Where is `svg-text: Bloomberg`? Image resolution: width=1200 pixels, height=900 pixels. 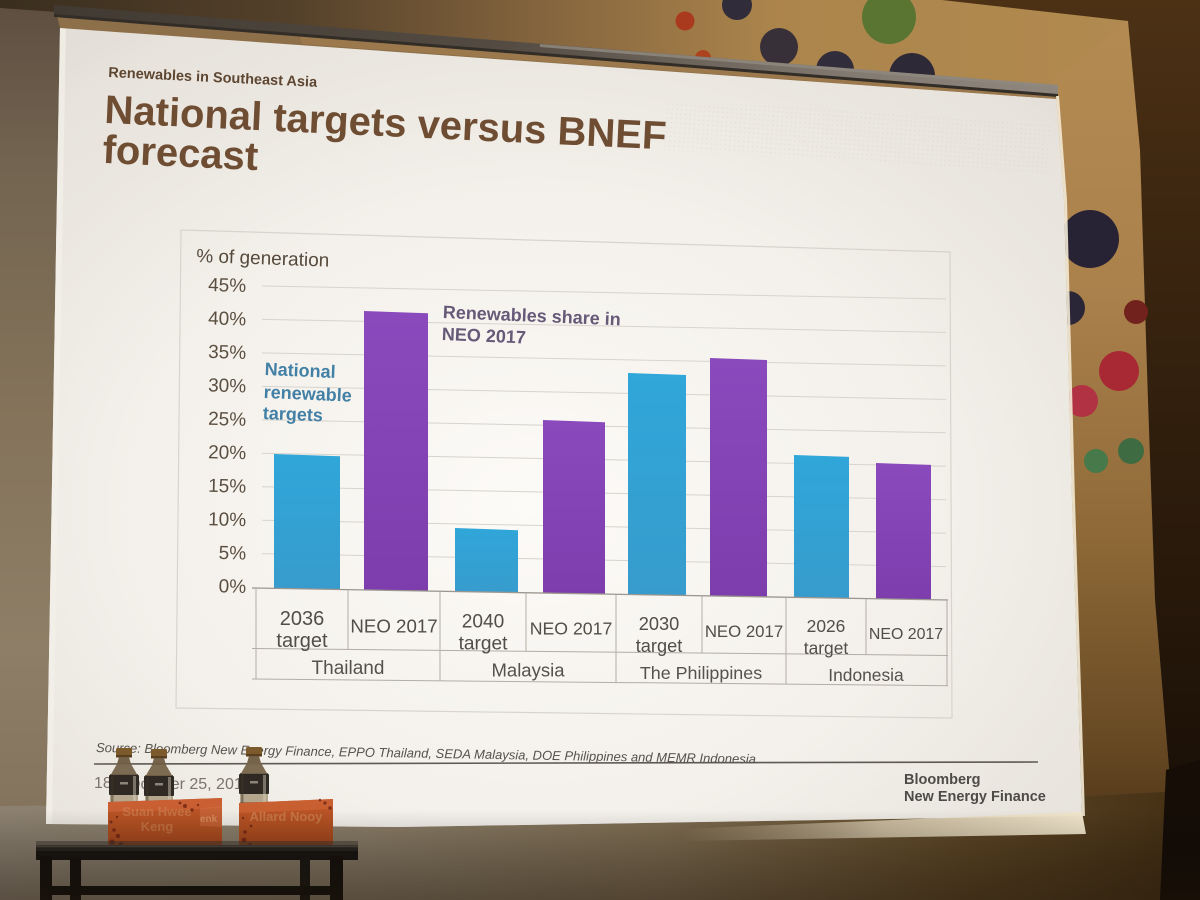 svg-text: Bloomberg is located at coordinates (942, 780).